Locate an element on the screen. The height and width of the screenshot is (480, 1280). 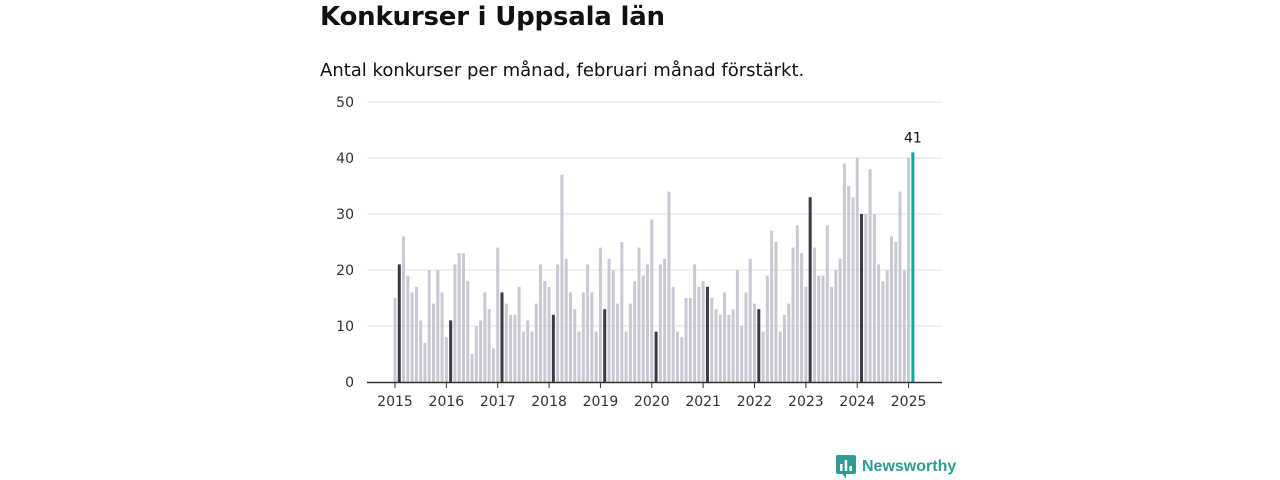
latest-value-label: 41 is located at coordinates (913, 138).